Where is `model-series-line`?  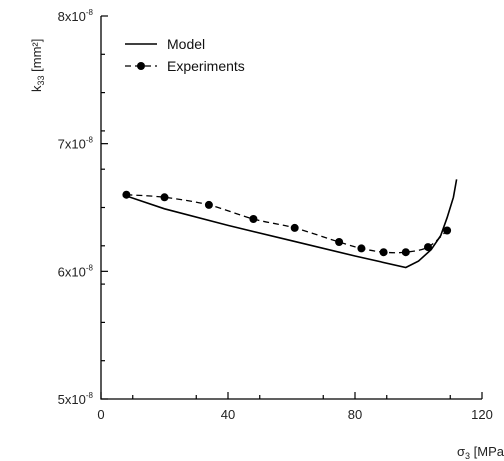
model-series-line is located at coordinates (292, 224).